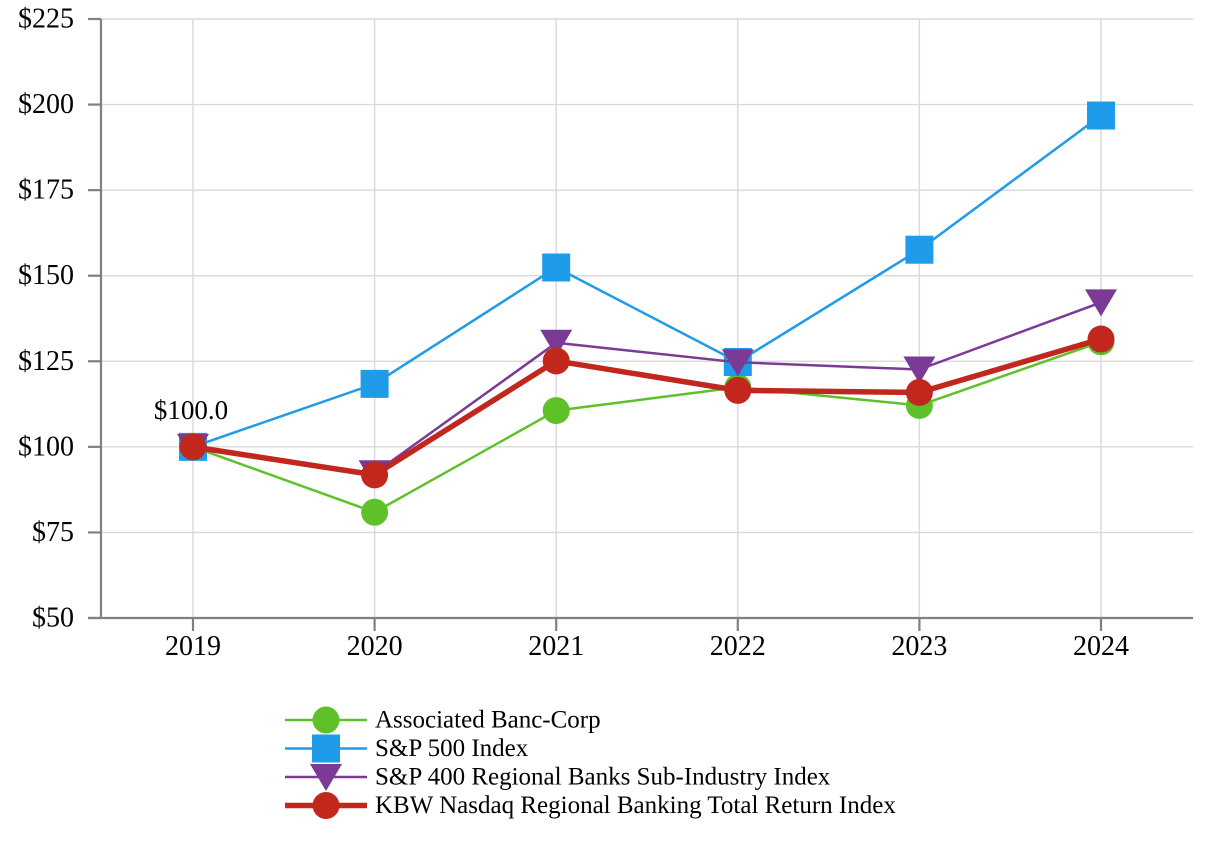 The width and height of the screenshot is (1212, 860). Describe the element at coordinates (46, 275) in the screenshot. I see `y-axis-label: $150` at that location.